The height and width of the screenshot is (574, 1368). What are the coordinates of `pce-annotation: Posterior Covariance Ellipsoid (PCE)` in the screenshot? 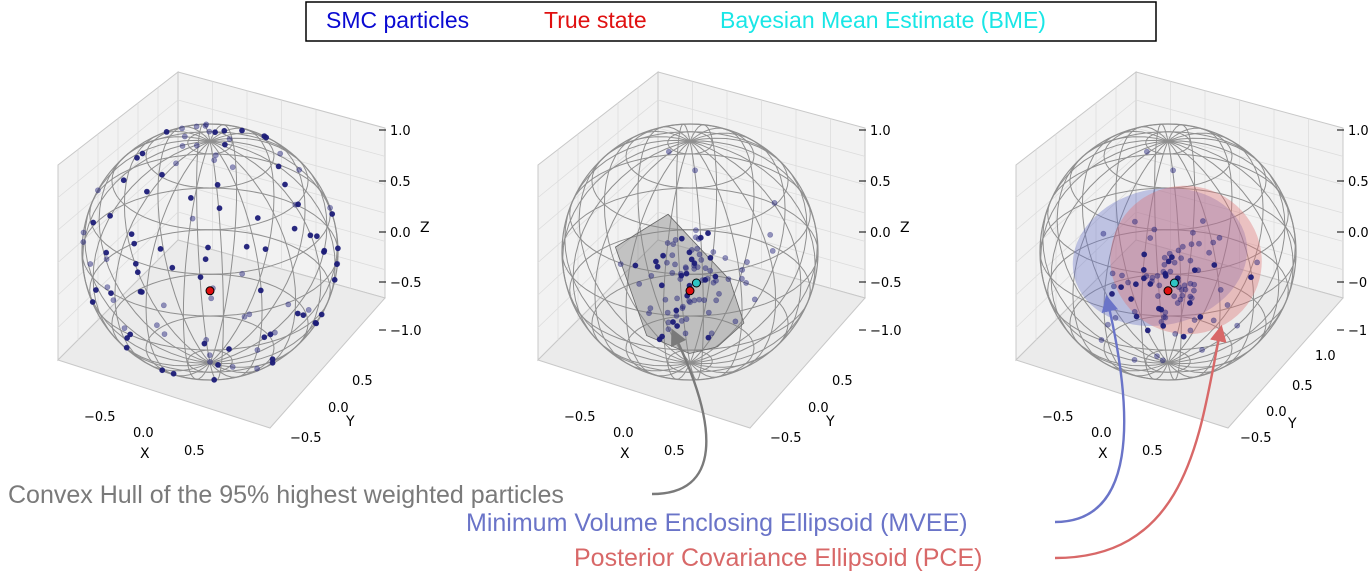 It's located at (778, 558).